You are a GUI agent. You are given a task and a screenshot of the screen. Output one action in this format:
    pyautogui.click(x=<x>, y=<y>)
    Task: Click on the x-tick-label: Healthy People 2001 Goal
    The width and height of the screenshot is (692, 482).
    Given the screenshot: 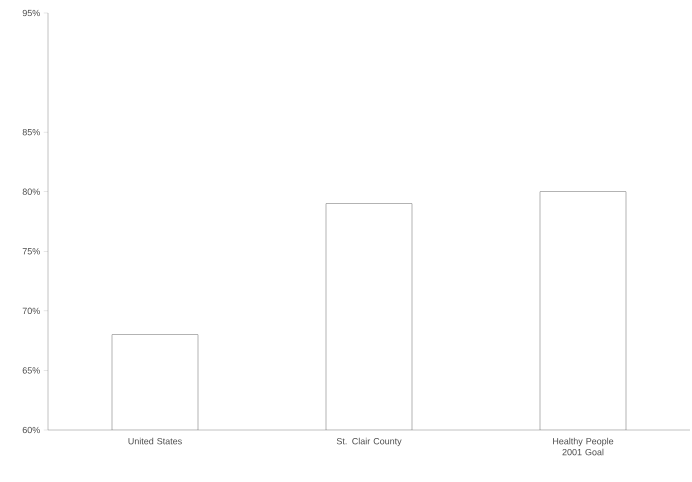 What is the action you would take?
    pyautogui.click(x=583, y=447)
    